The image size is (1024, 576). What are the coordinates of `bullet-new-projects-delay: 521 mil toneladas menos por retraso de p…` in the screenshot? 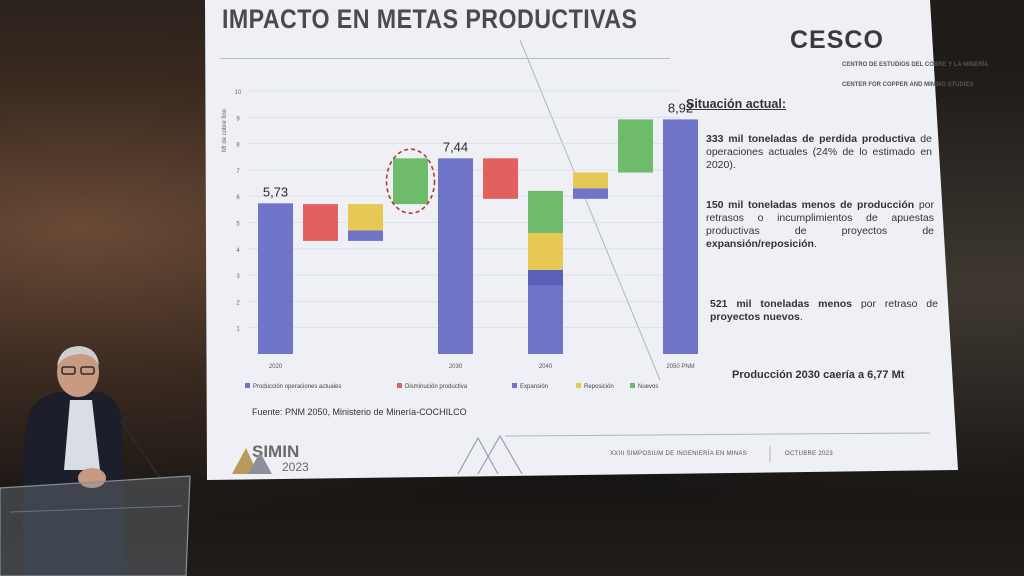 It's located at (824, 310).